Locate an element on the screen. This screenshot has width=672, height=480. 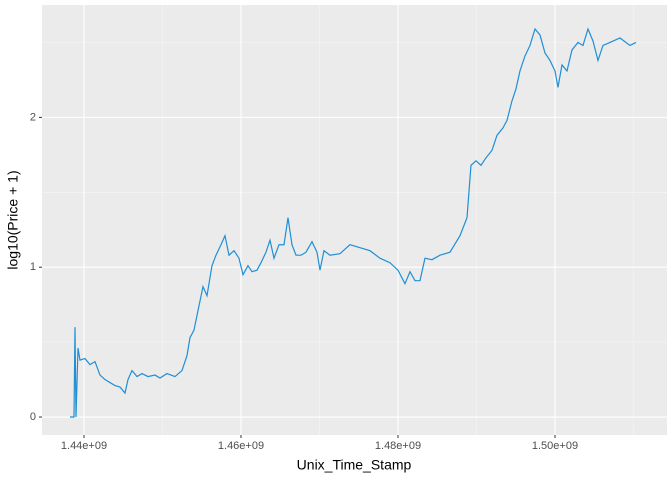
x-tick-label: 1.48e+09 is located at coordinates (398, 446).